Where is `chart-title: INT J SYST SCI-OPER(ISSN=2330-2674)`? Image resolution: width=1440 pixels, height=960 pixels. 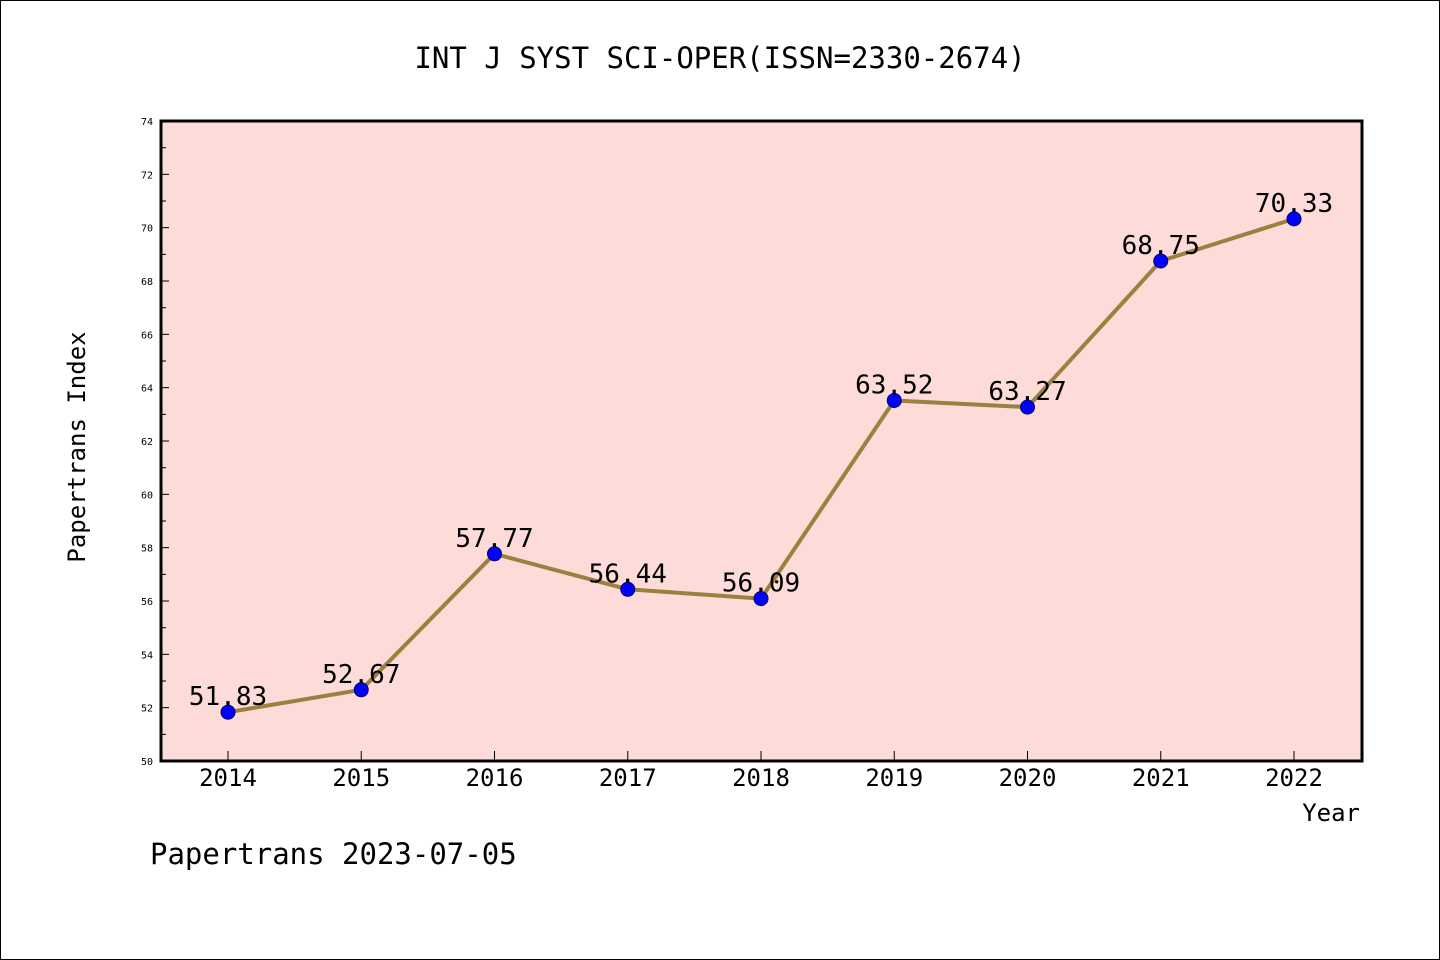
chart-title: INT J SYST SCI-OPER(ISSN=2330-2674) is located at coordinates (719, 58).